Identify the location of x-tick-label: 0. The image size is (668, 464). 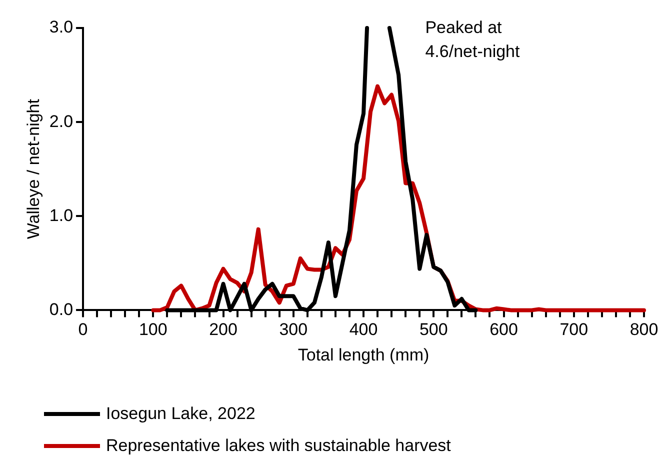
(83, 330).